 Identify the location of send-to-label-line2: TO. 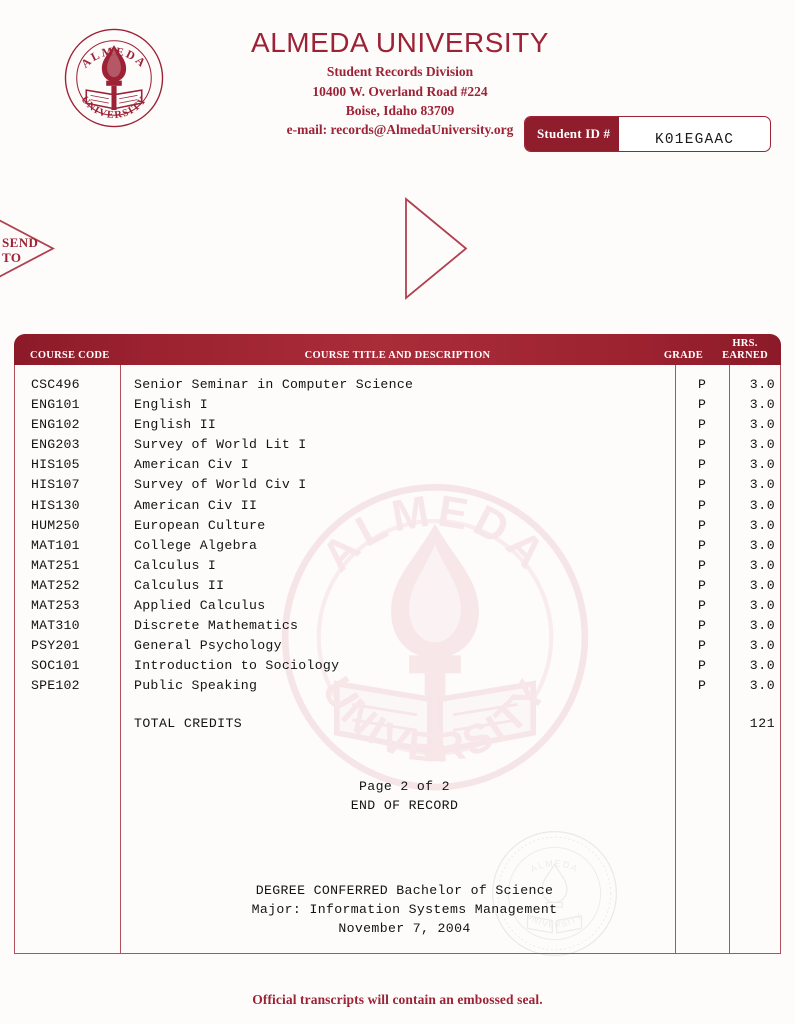
(12, 257).